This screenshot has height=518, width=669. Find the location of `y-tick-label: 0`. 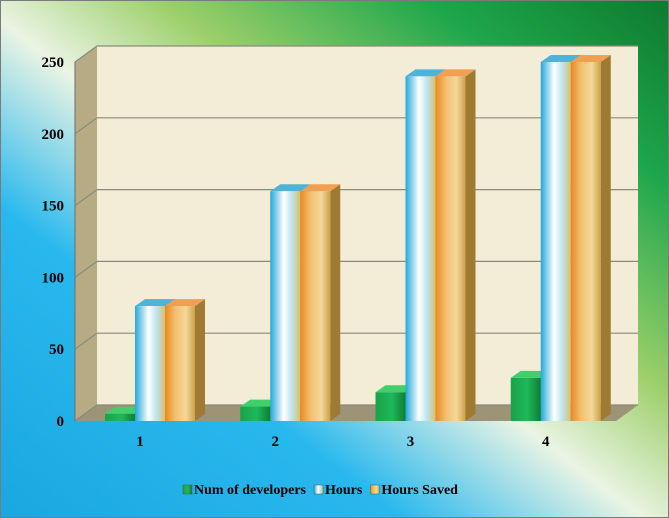

y-tick-label: 0 is located at coordinates (61, 422).